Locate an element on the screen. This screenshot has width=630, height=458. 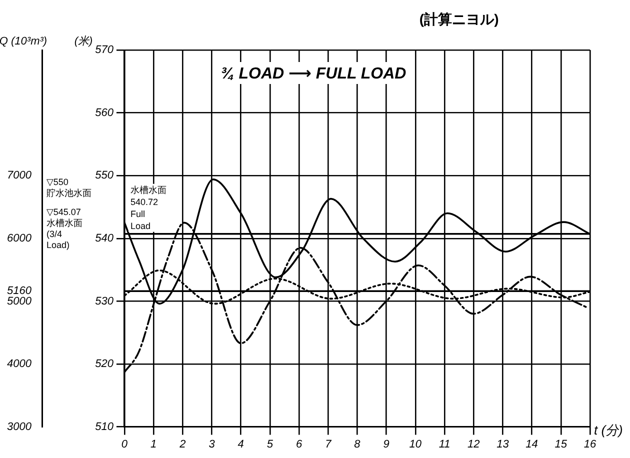
x-tick-label: 10 is located at coordinates (415, 444).